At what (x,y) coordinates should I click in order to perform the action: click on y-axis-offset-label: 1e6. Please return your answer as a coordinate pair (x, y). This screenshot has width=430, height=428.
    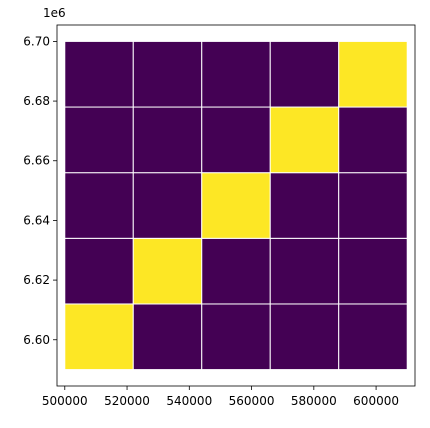
    Looking at the image, I should click on (54, 13).